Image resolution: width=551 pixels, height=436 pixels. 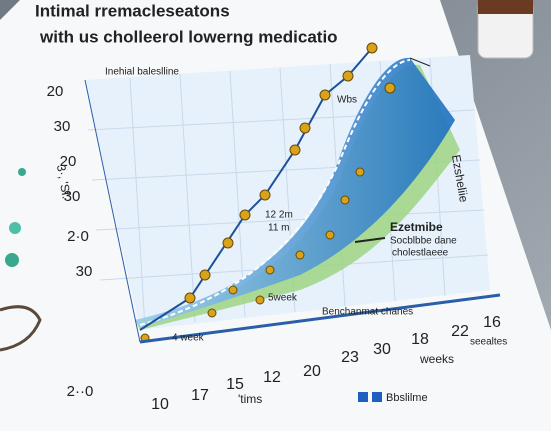 I want to click on annotation: Socblbbe dane, so click(x=423, y=241).